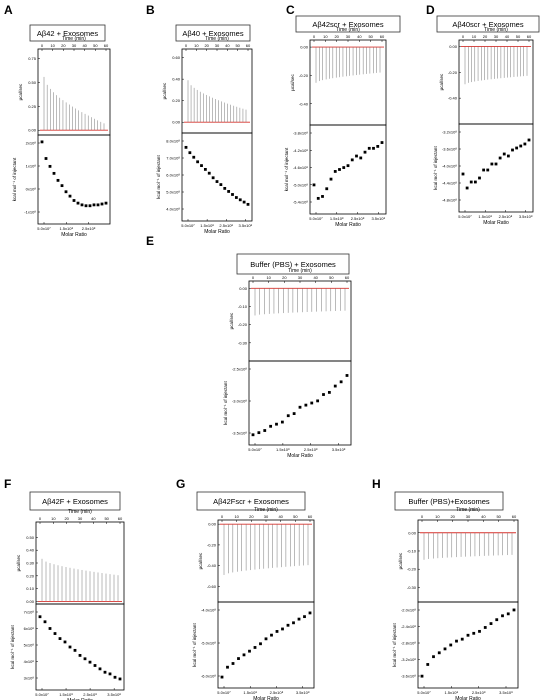  What do you see at coordinates (449, 166) in the screenshot?
I see `isotherm-ytick-label: -4.0x10⁸` at bounding box center [449, 166].